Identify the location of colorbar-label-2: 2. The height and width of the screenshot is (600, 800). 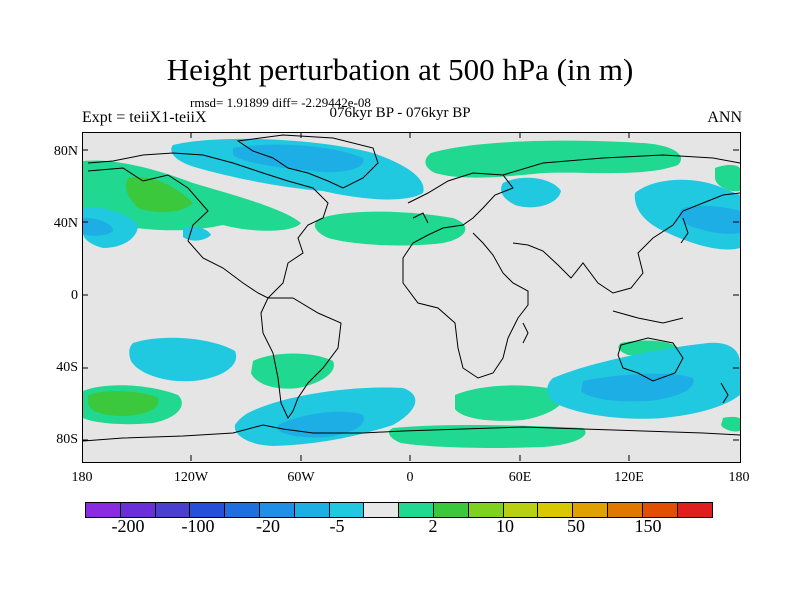
(433, 526).